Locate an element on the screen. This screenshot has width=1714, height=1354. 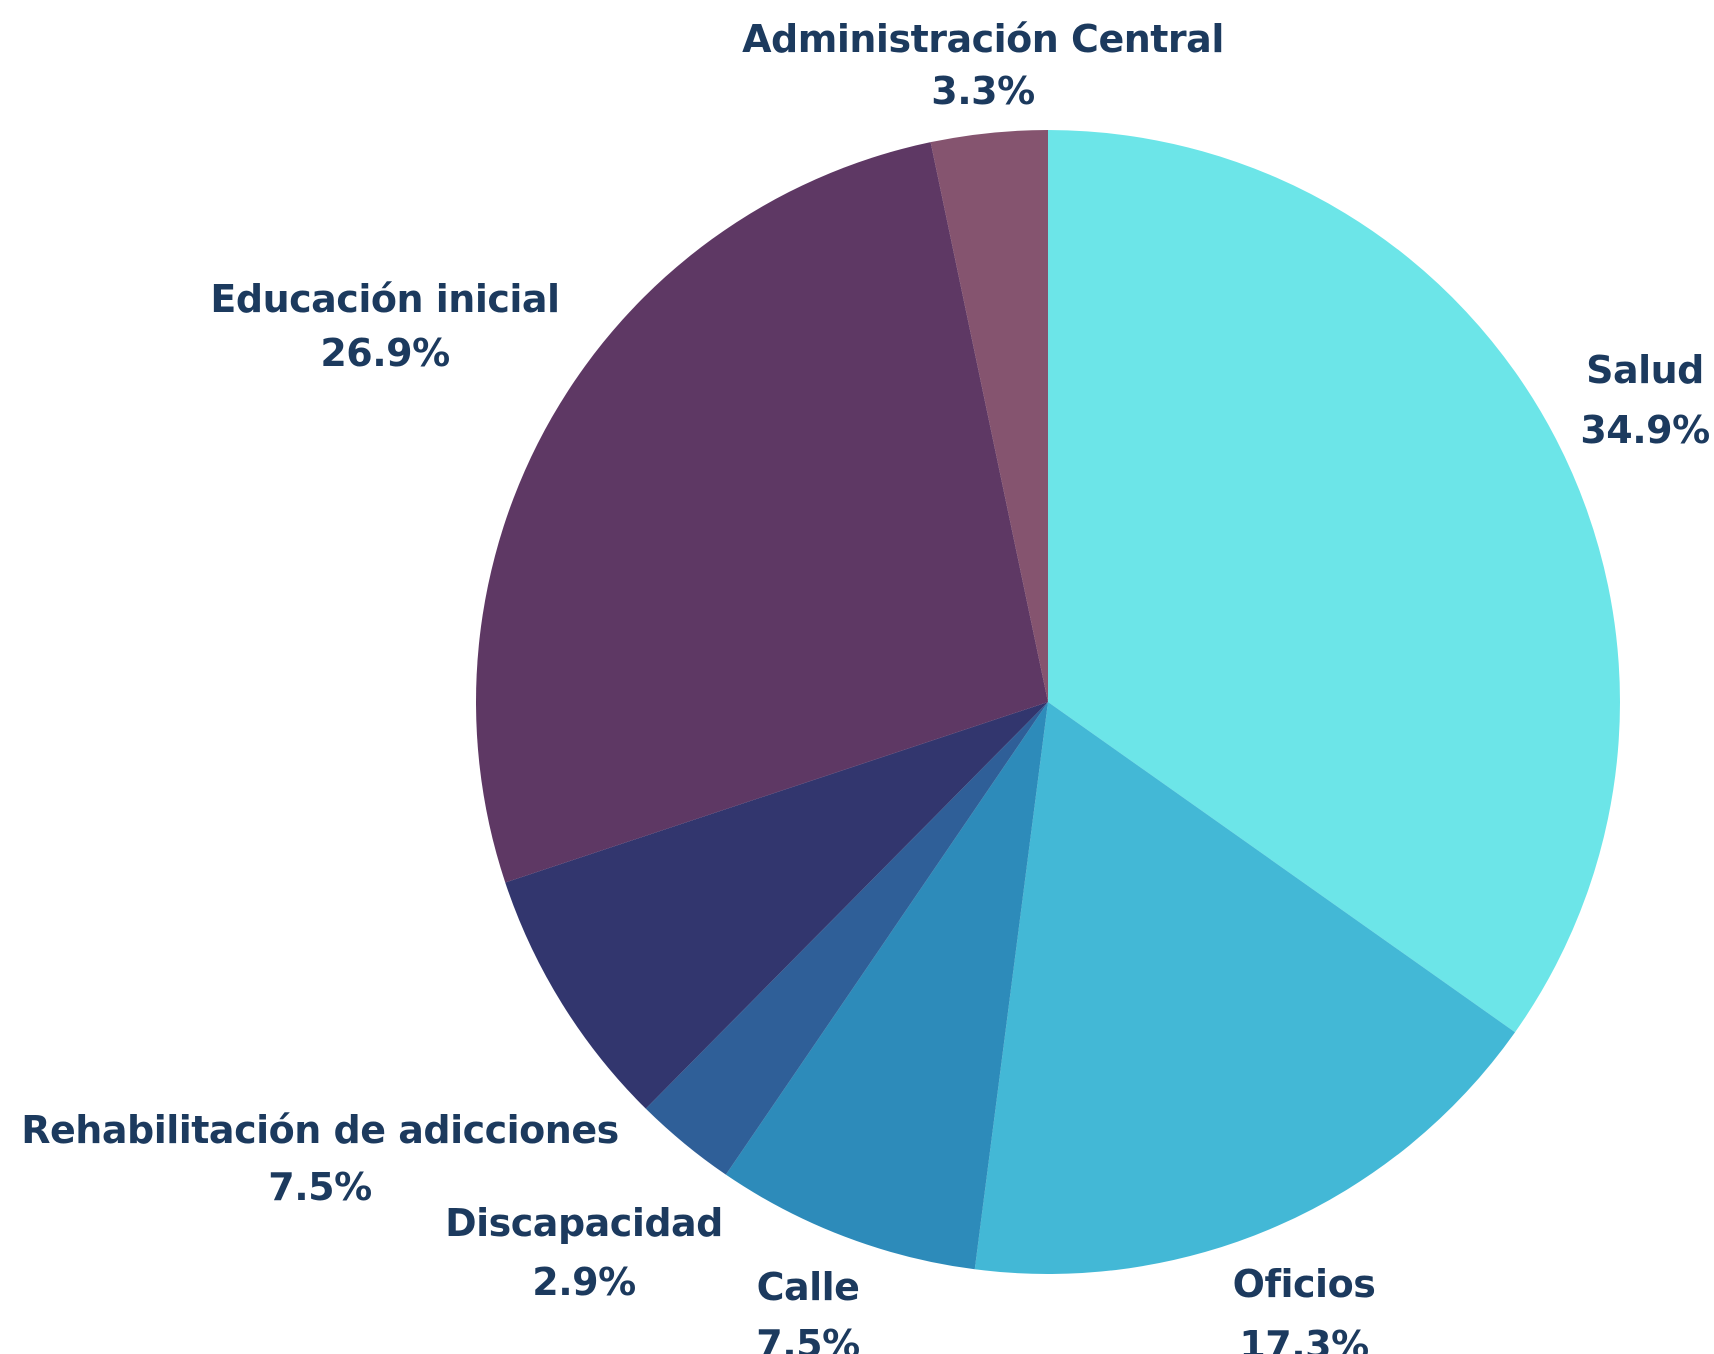
slice-value-label: 2.9% is located at coordinates (583, 1282).